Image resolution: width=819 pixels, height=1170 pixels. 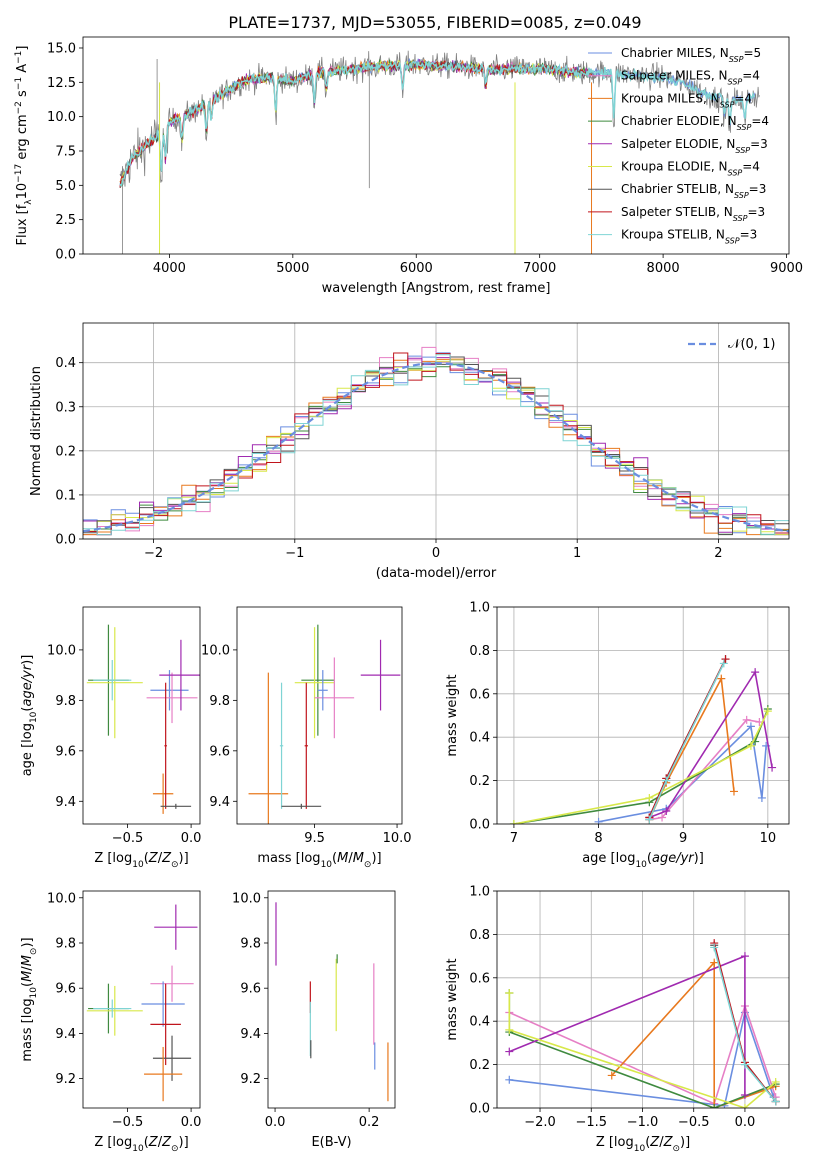 I want to click on x-tick-label: 0.2, so click(x=369, y=1122).